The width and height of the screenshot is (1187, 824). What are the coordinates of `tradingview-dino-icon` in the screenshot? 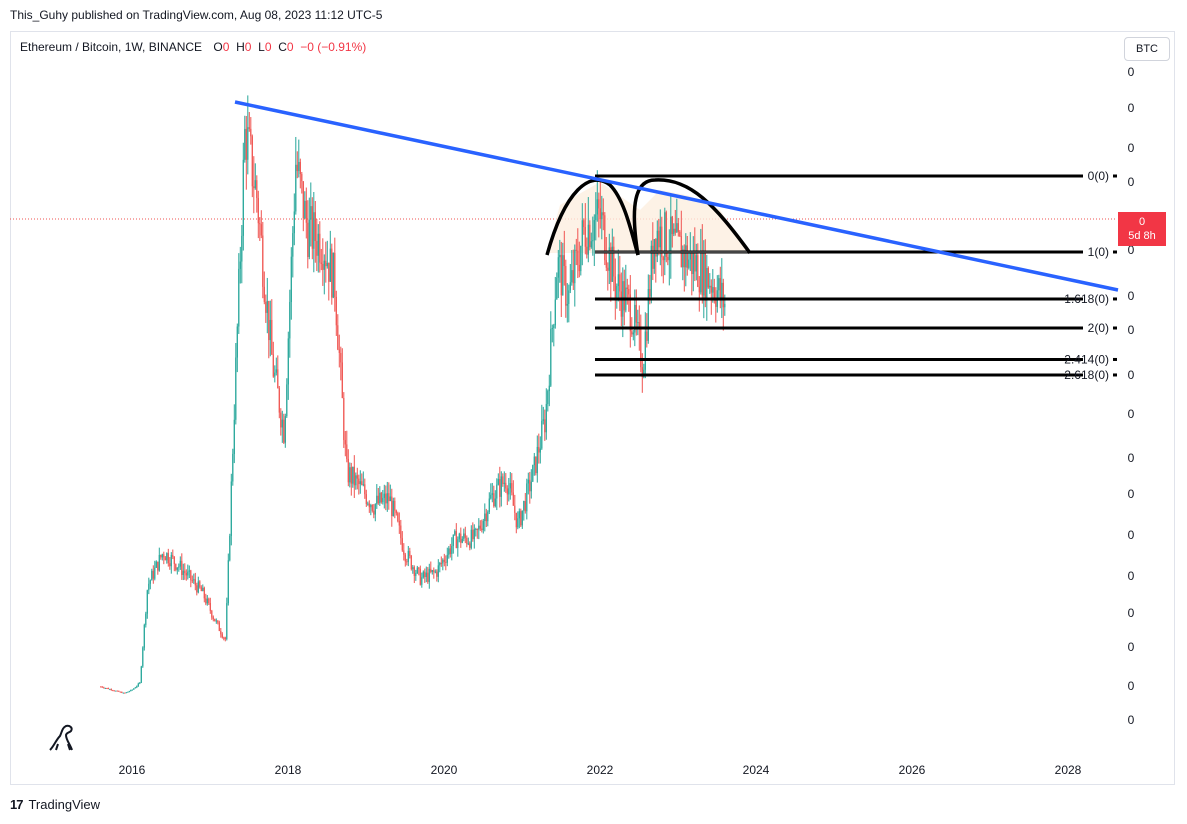 It's located at (62, 739).